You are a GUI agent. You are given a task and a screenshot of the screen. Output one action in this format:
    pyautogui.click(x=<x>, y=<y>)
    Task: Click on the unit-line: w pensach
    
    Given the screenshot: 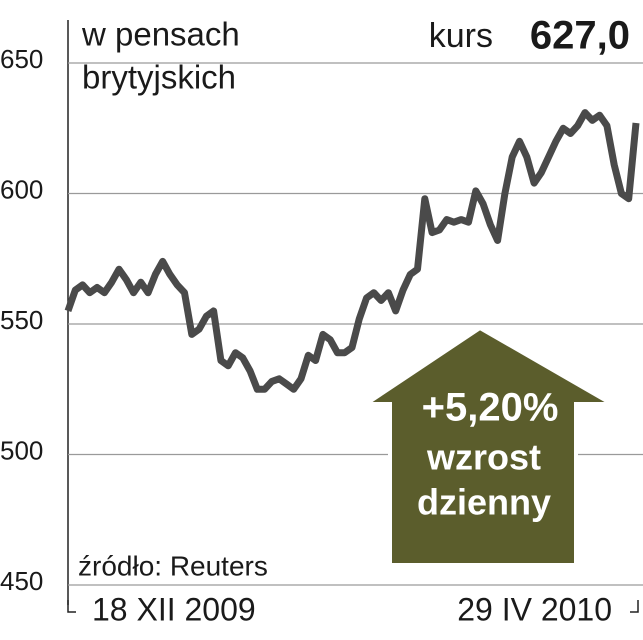 What is the action you would take?
    pyautogui.click(x=160, y=34)
    